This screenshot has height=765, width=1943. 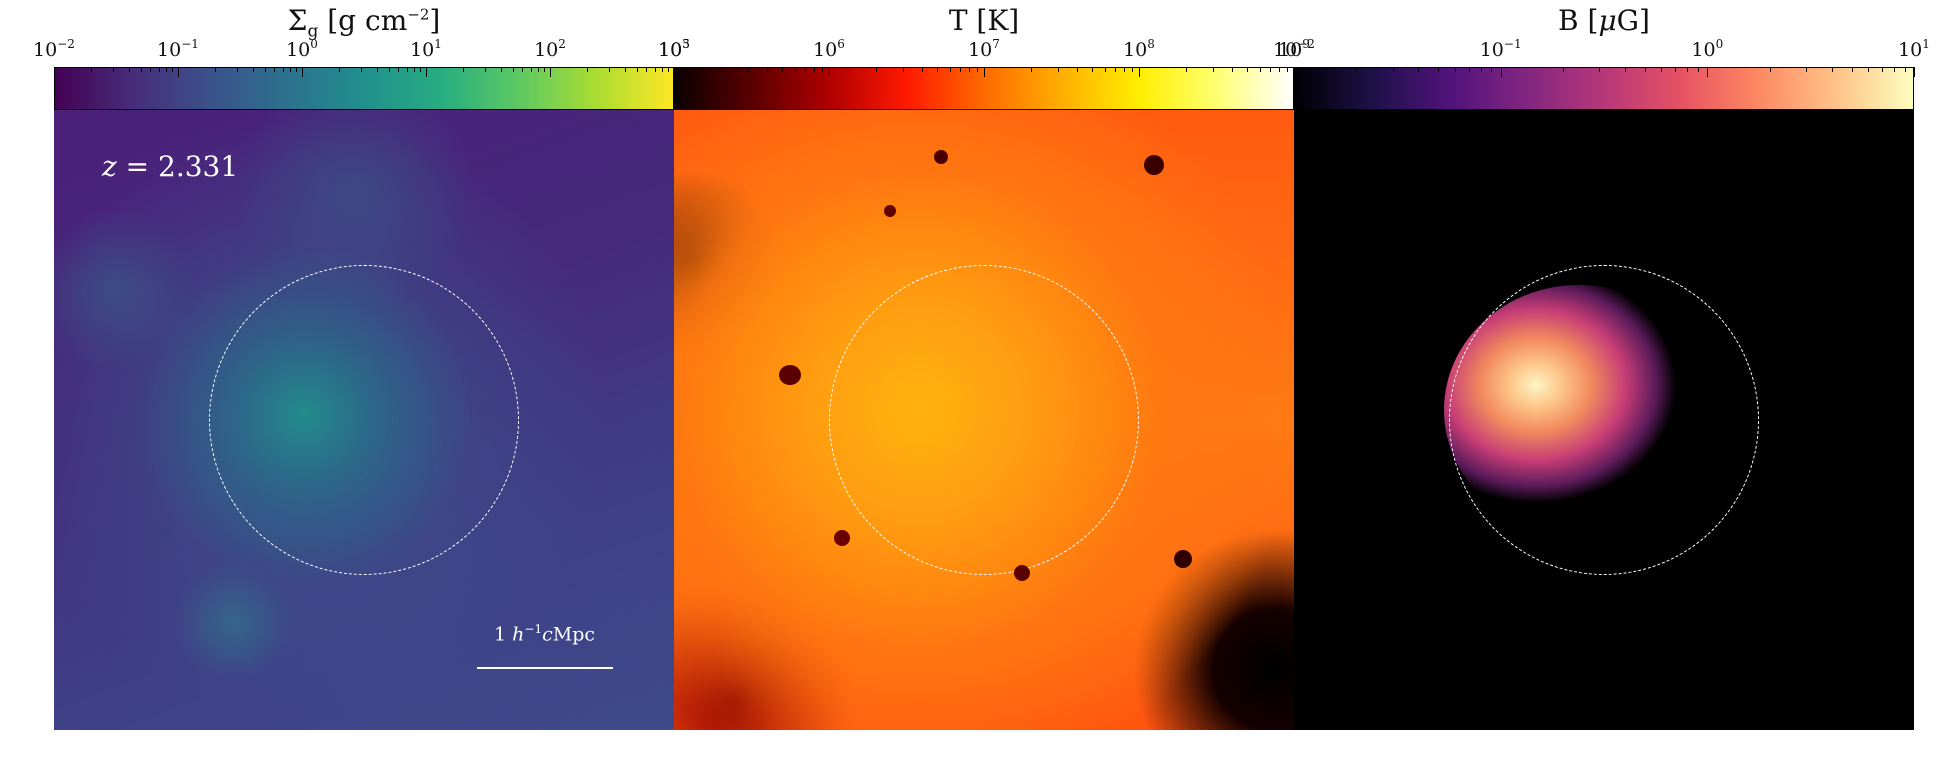 What do you see at coordinates (984, 20) in the screenshot?
I see `colorbar-title-temp: T [K]` at bounding box center [984, 20].